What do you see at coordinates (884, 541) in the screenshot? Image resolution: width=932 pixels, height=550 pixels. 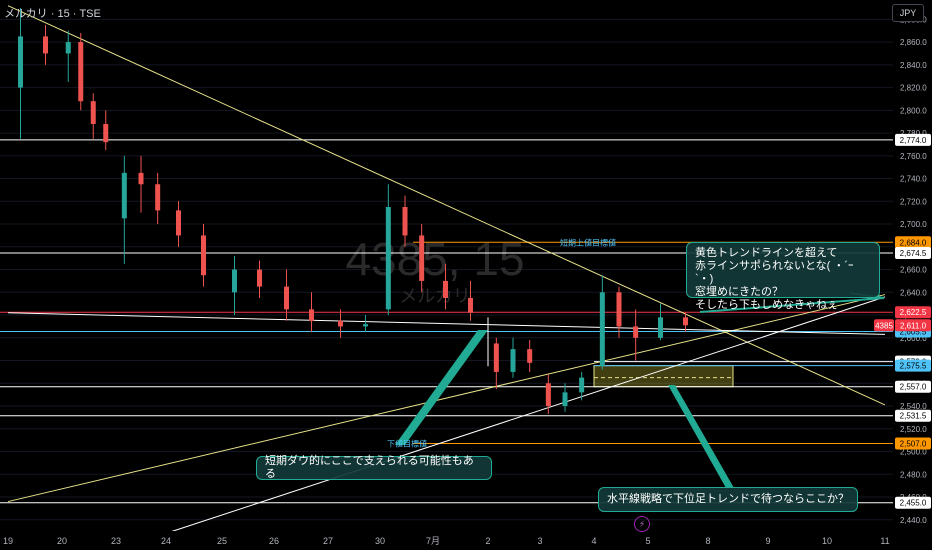 I see `time-tick-label: 11` at bounding box center [884, 541].